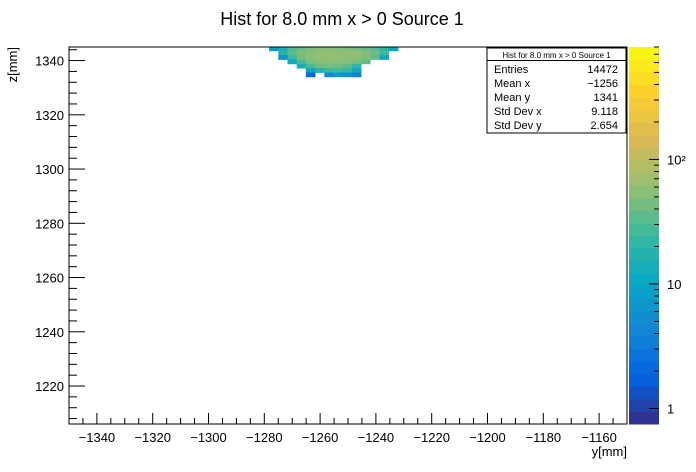  Describe the element at coordinates (487, 437) in the screenshot. I see `x-tick-label: −1200` at that location.